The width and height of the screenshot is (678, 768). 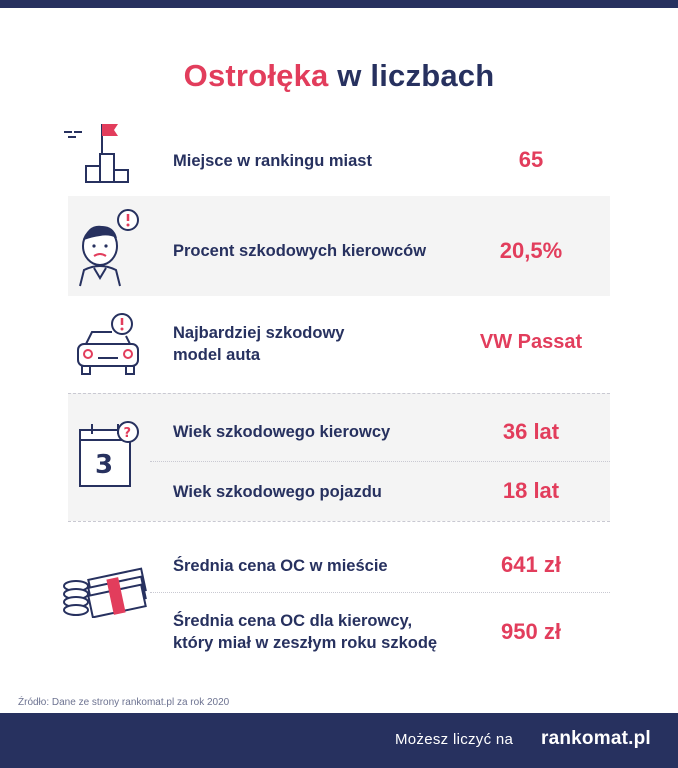 What do you see at coordinates (531, 490) in the screenshot?
I see `row-vehicle-age-value: 18 lat` at bounding box center [531, 490].